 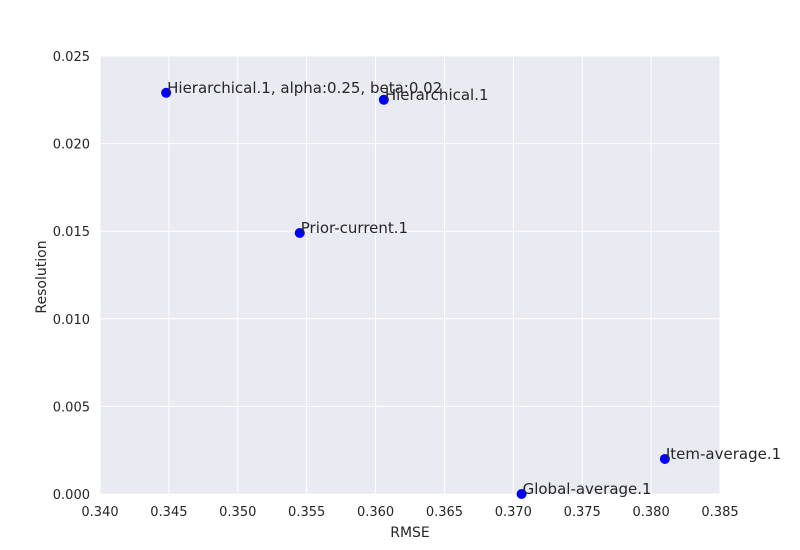 I want to click on x-tick-label: 0.360, so click(x=375, y=512).